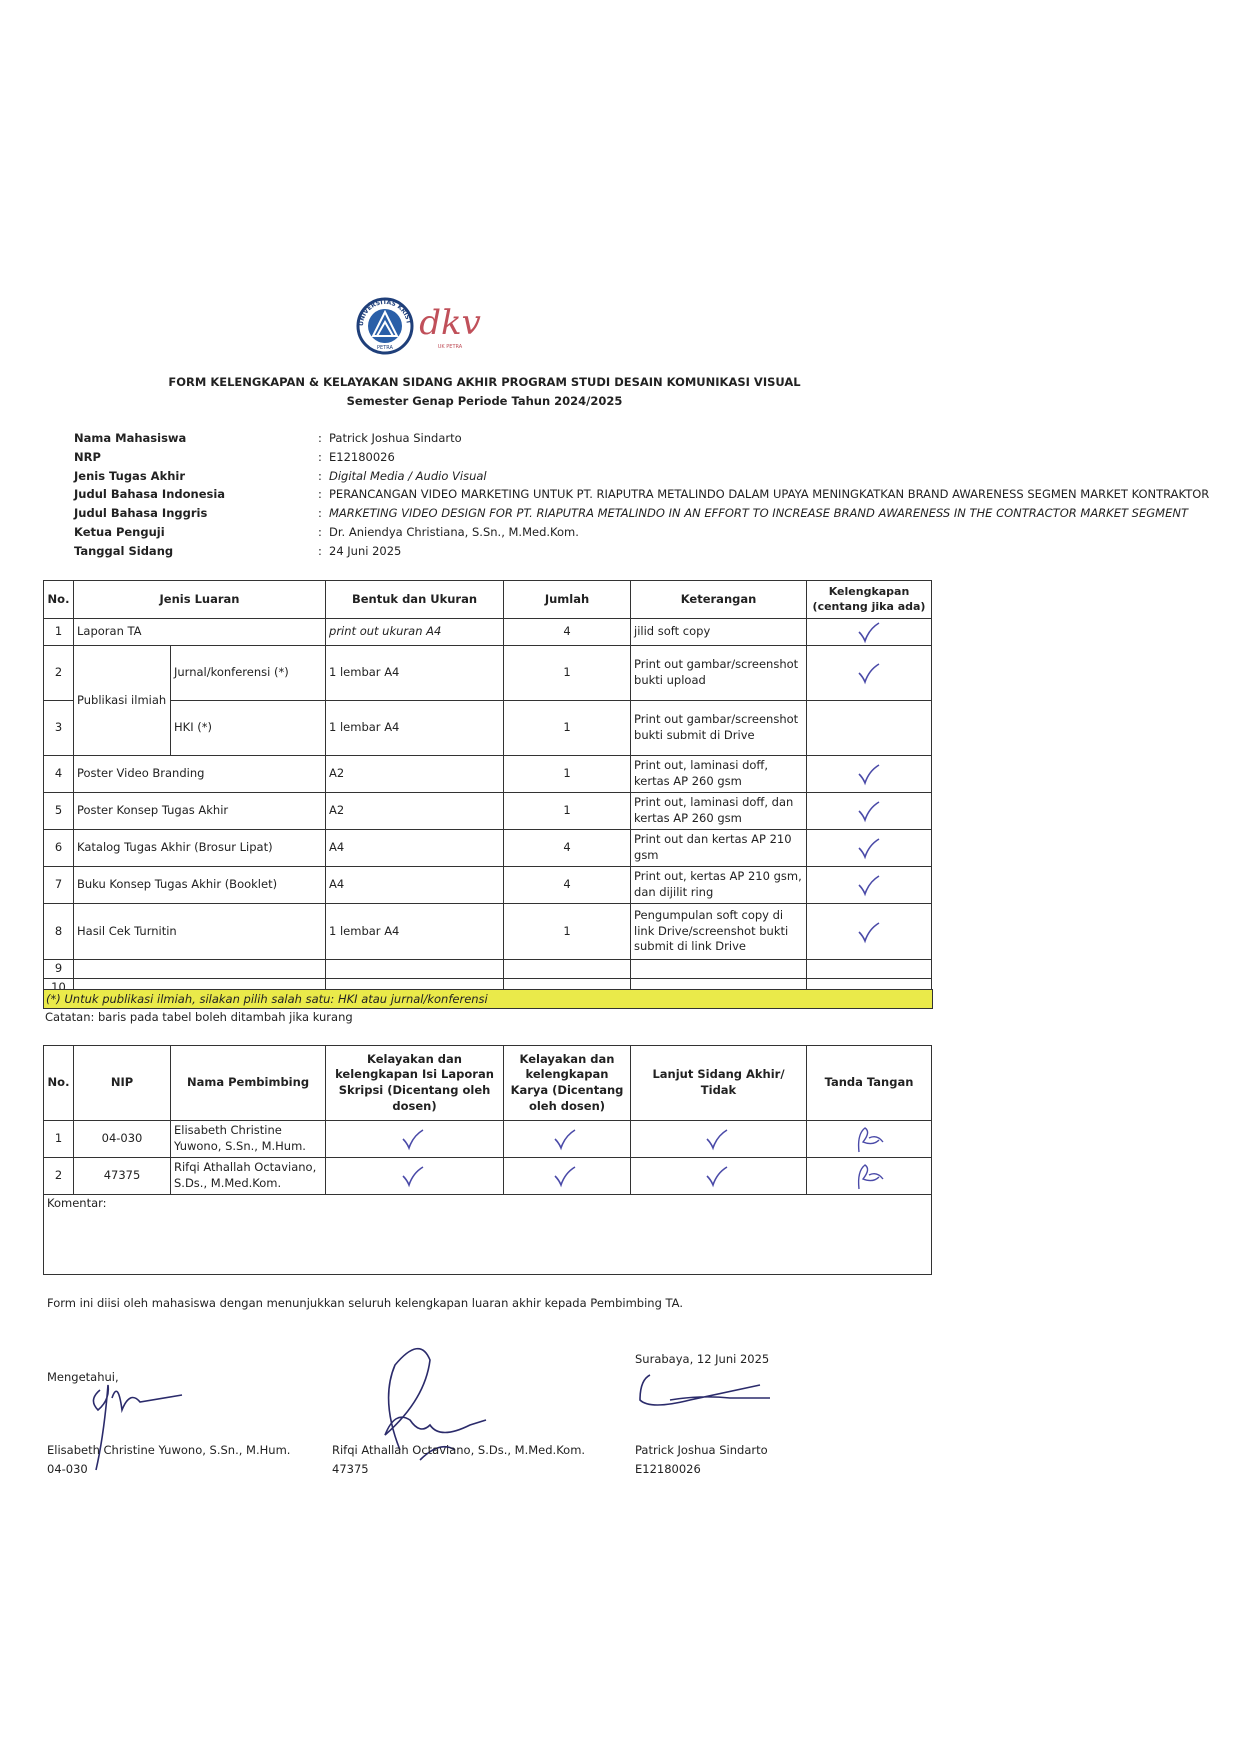  What do you see at coordinates (248, 728) in the screenshot?
I see `cell-item: HKI (*)` at bounding box center [248, 728].